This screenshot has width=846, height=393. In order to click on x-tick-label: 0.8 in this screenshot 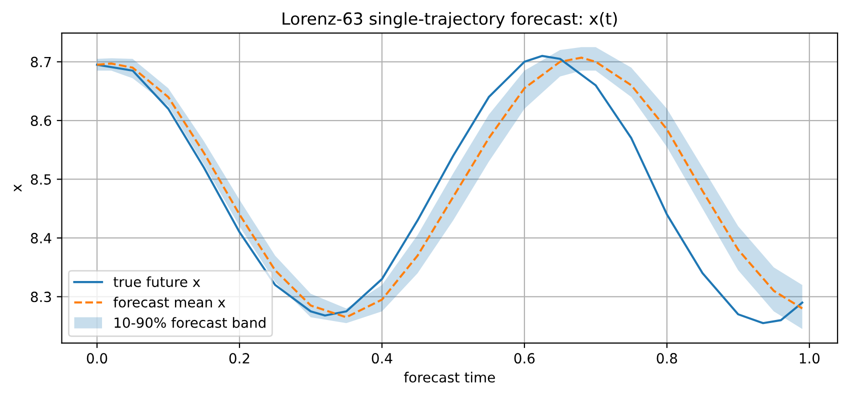, I will do `click(667, 358)`.